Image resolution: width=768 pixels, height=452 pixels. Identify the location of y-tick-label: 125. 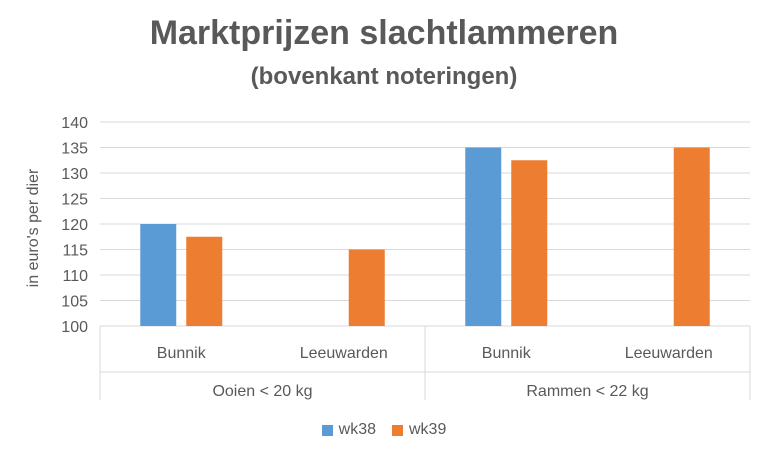
(74, 200).